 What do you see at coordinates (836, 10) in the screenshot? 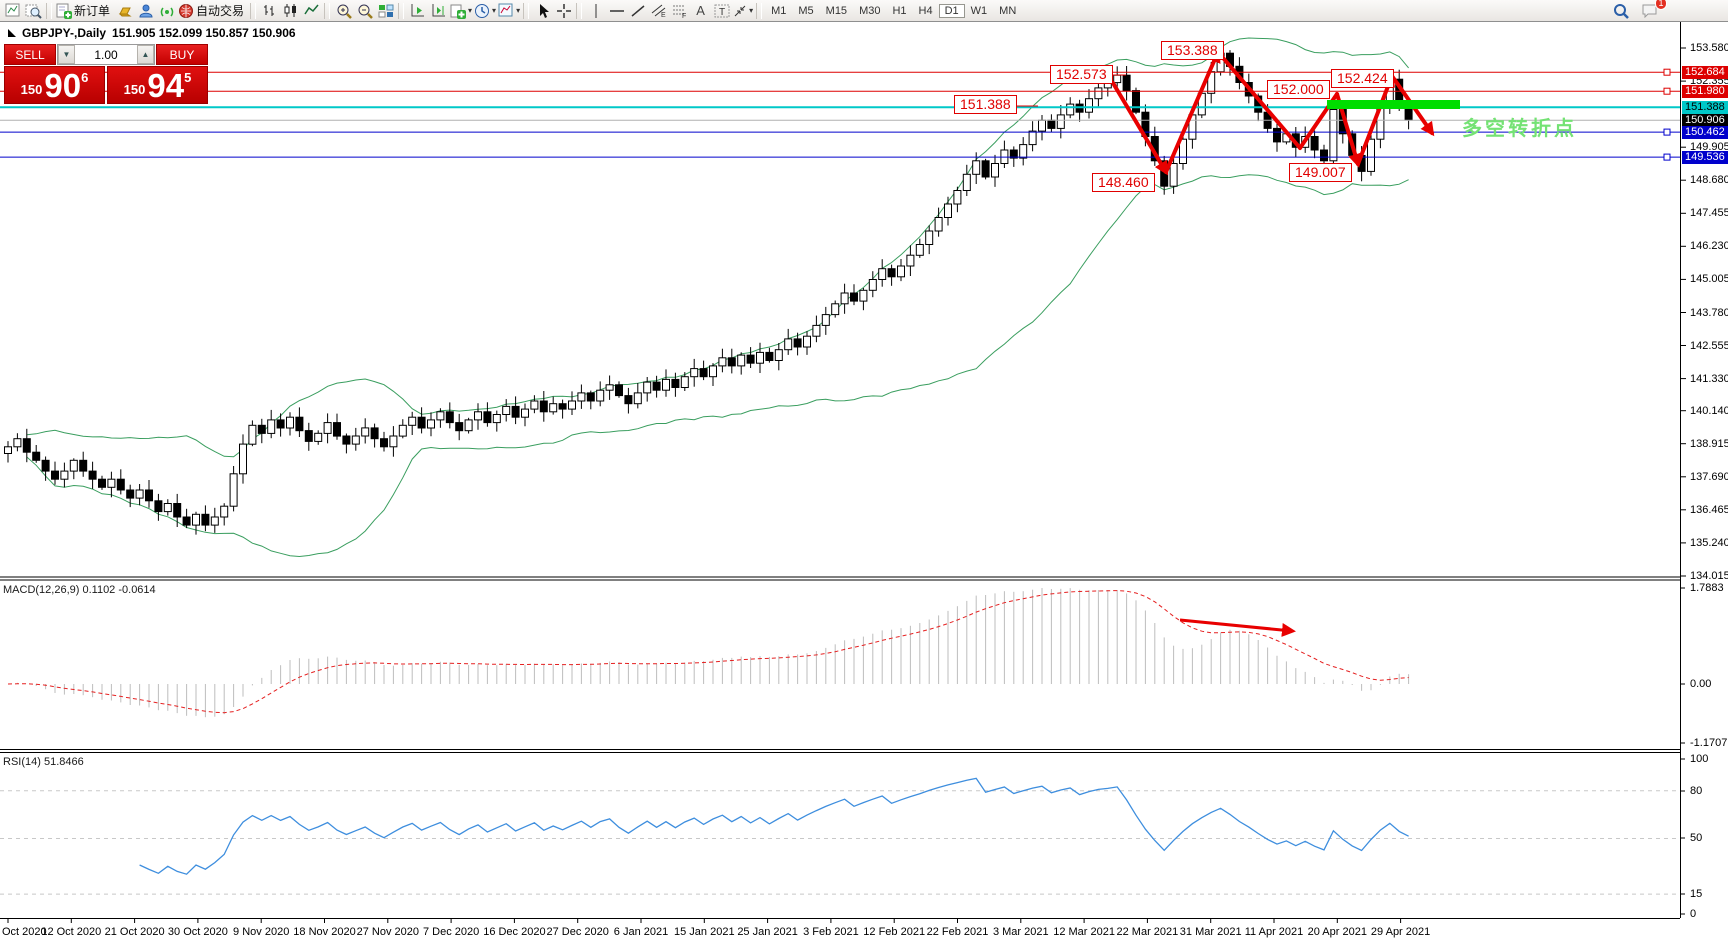
I see `timeframe-M15: M15` at bounding box center [836, 10].